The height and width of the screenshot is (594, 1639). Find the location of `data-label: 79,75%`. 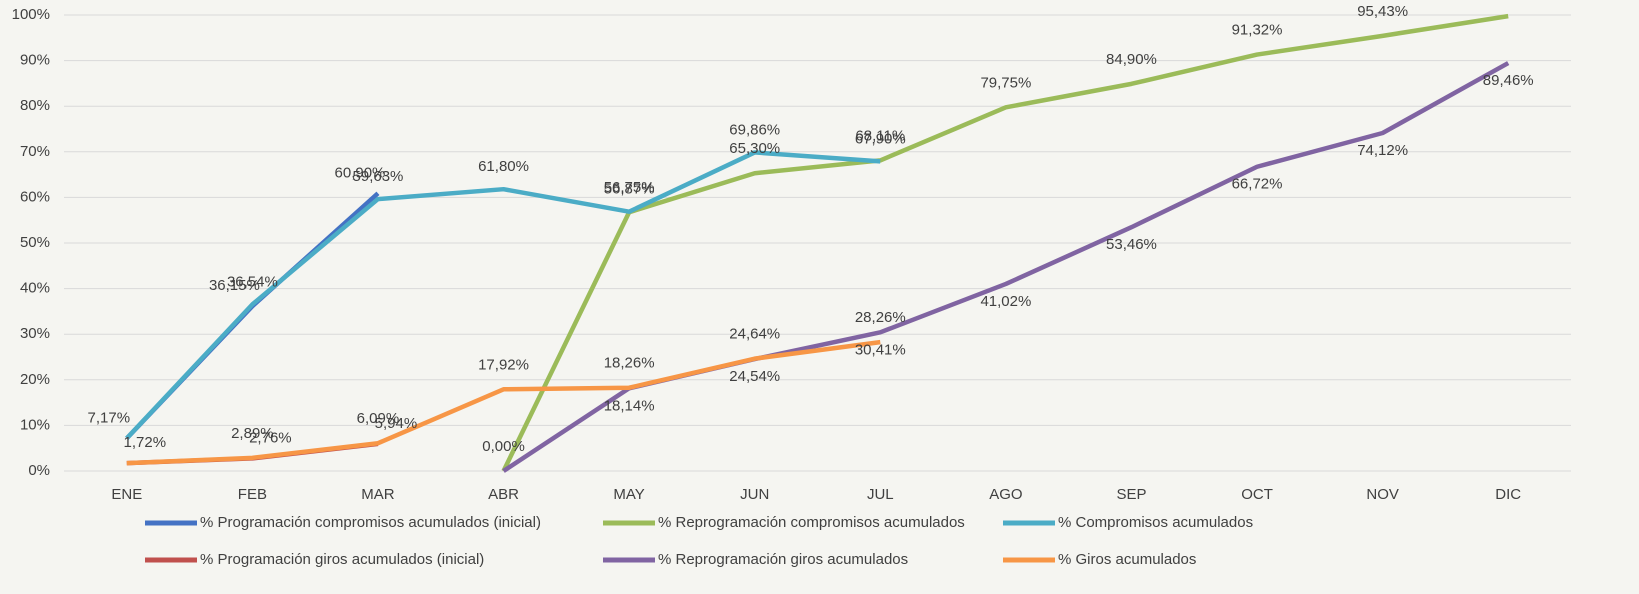

data-label: 79,75% is located at coordinates (1005, 82).